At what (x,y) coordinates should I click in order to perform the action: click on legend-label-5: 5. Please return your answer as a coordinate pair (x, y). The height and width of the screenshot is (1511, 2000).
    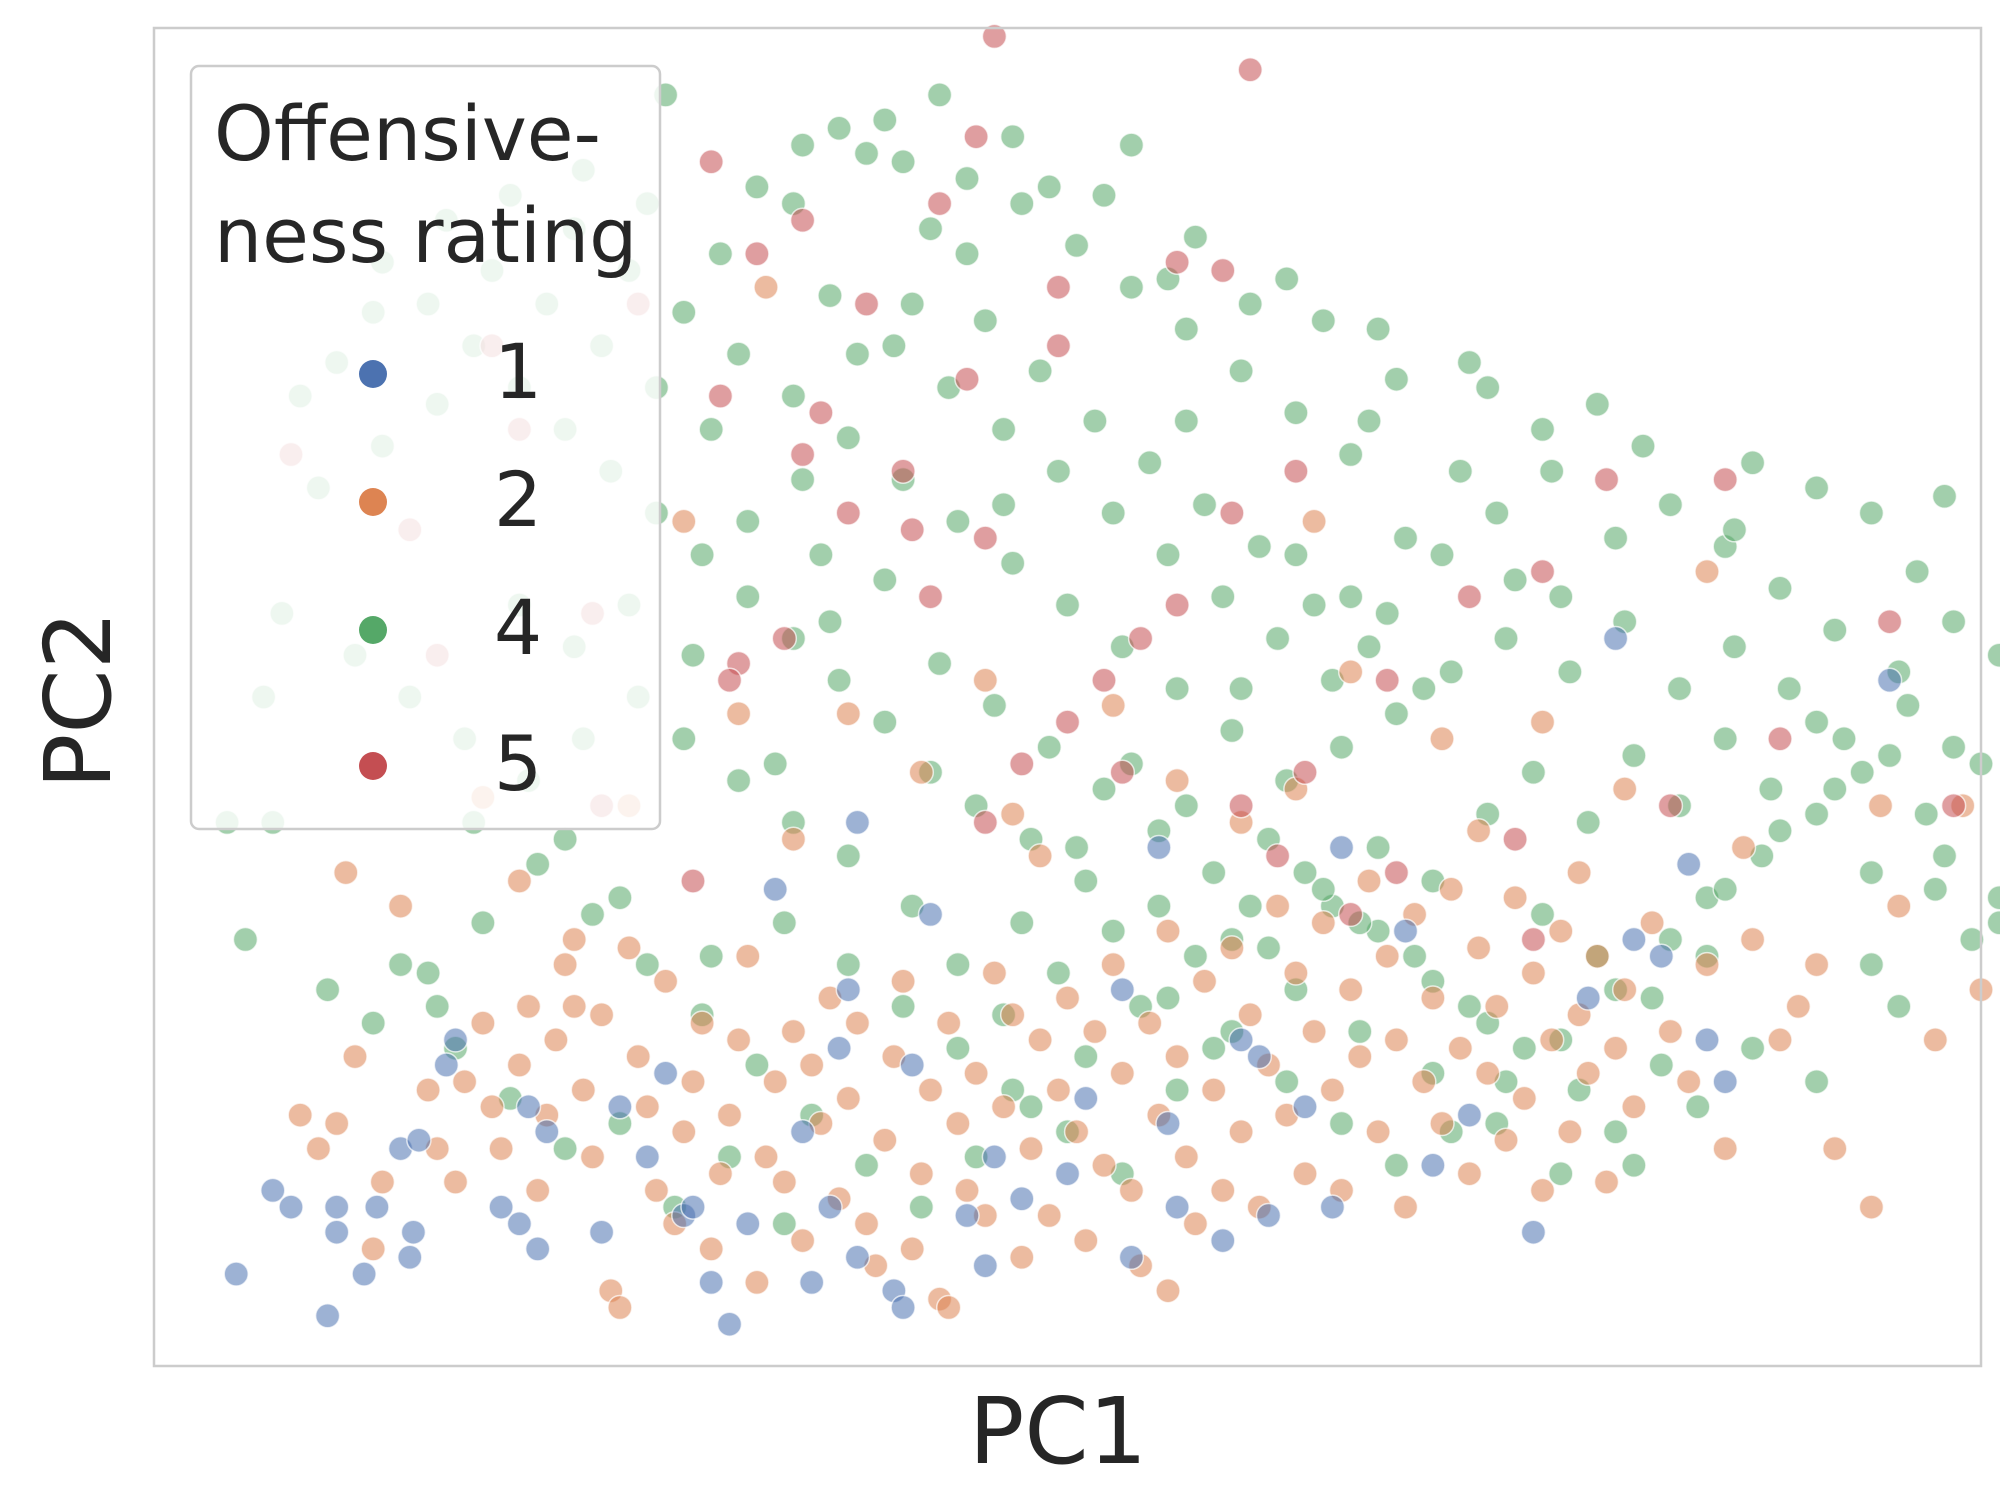
    Looking at the image, I should click on (518, 763).